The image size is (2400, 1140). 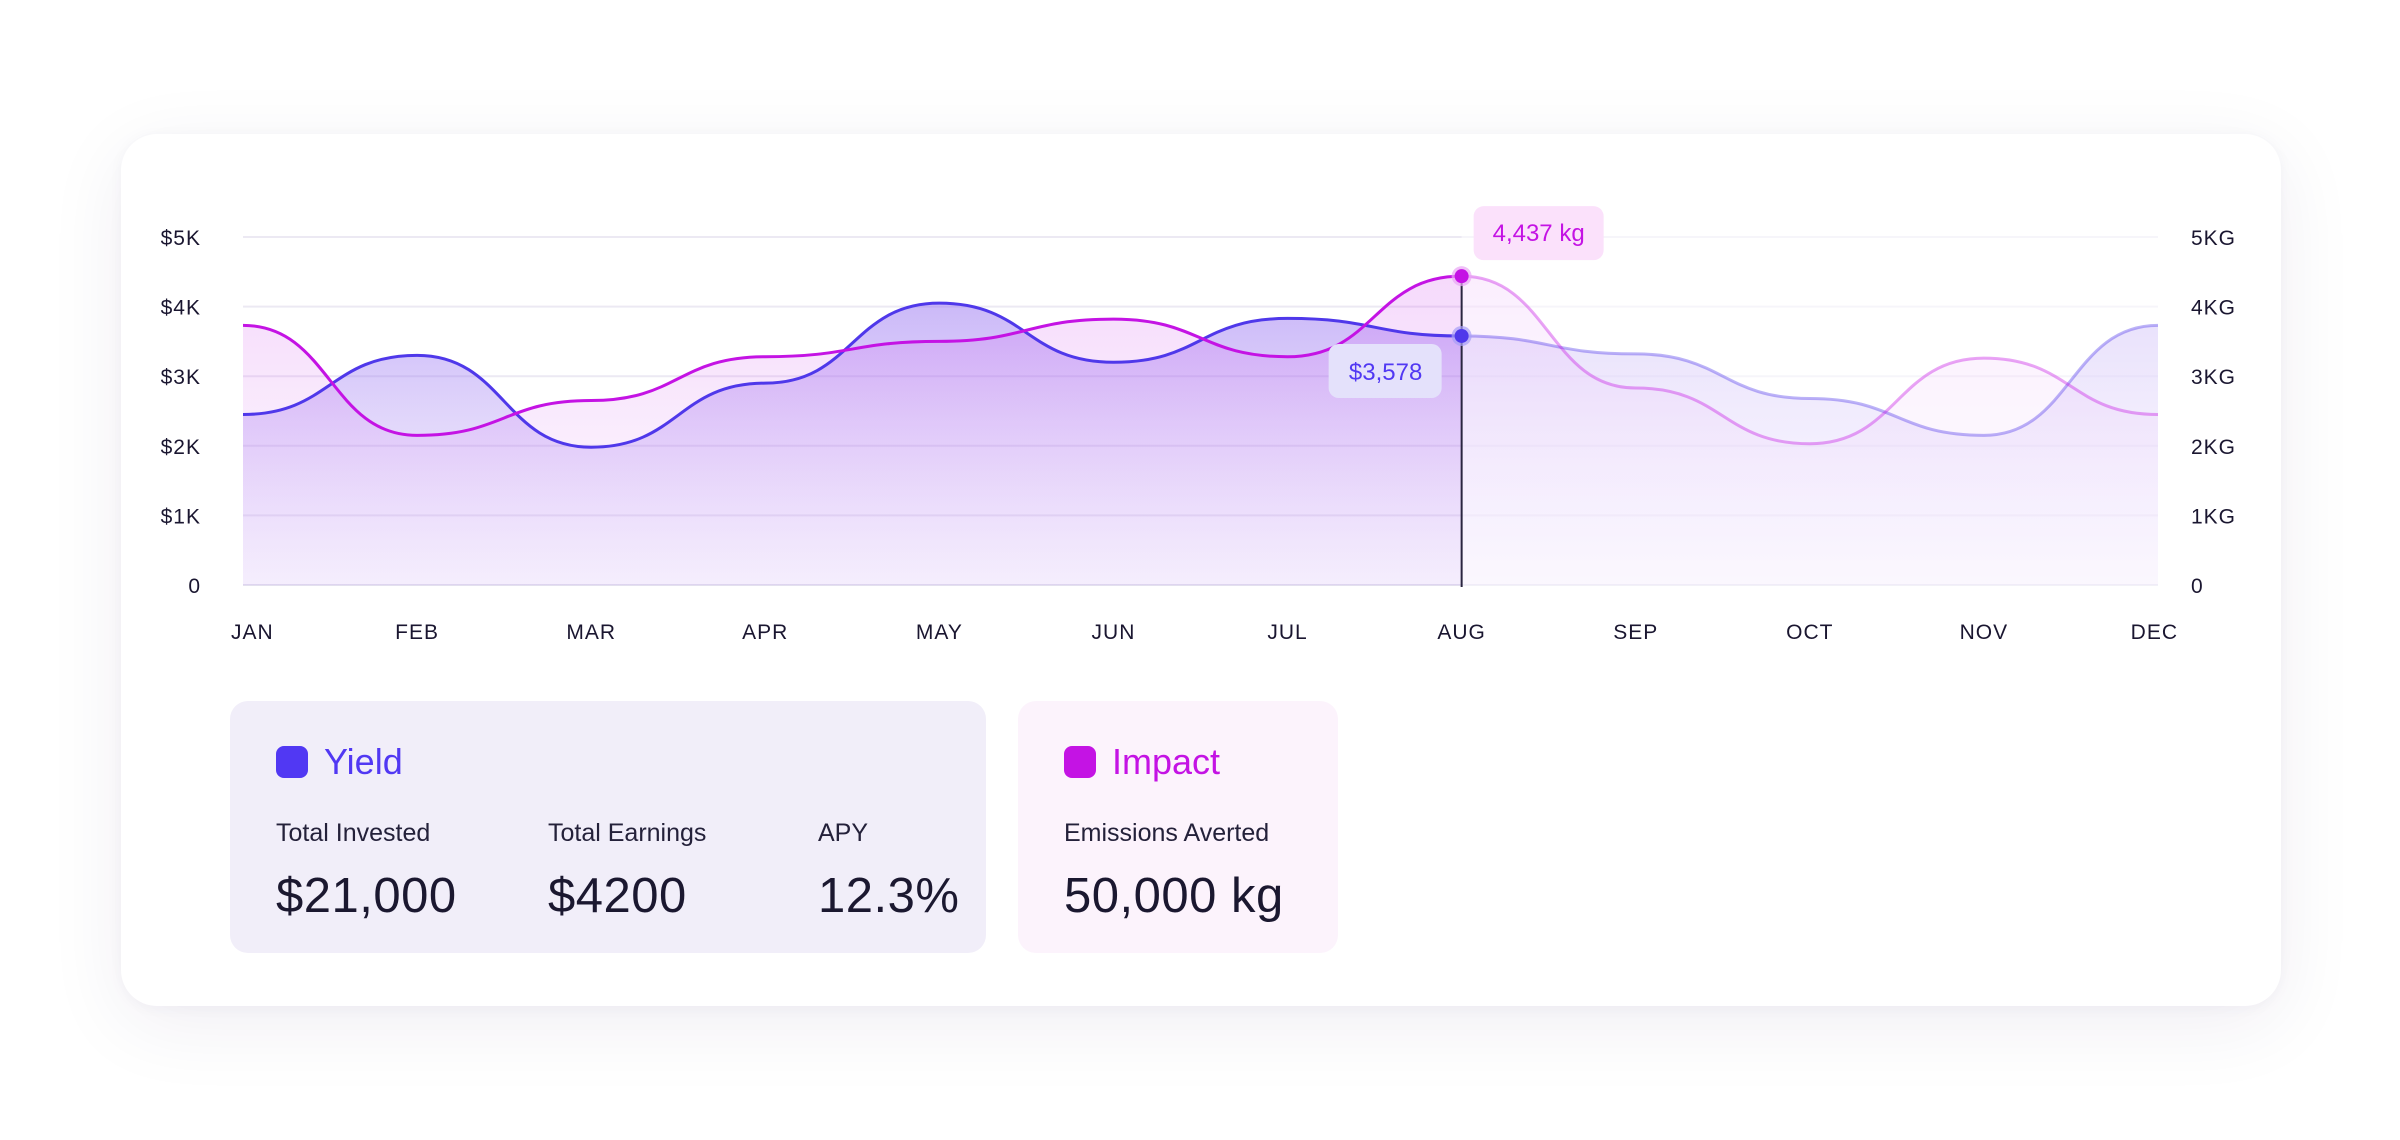 I want to click on yield-line, so click(x=852, y=375).